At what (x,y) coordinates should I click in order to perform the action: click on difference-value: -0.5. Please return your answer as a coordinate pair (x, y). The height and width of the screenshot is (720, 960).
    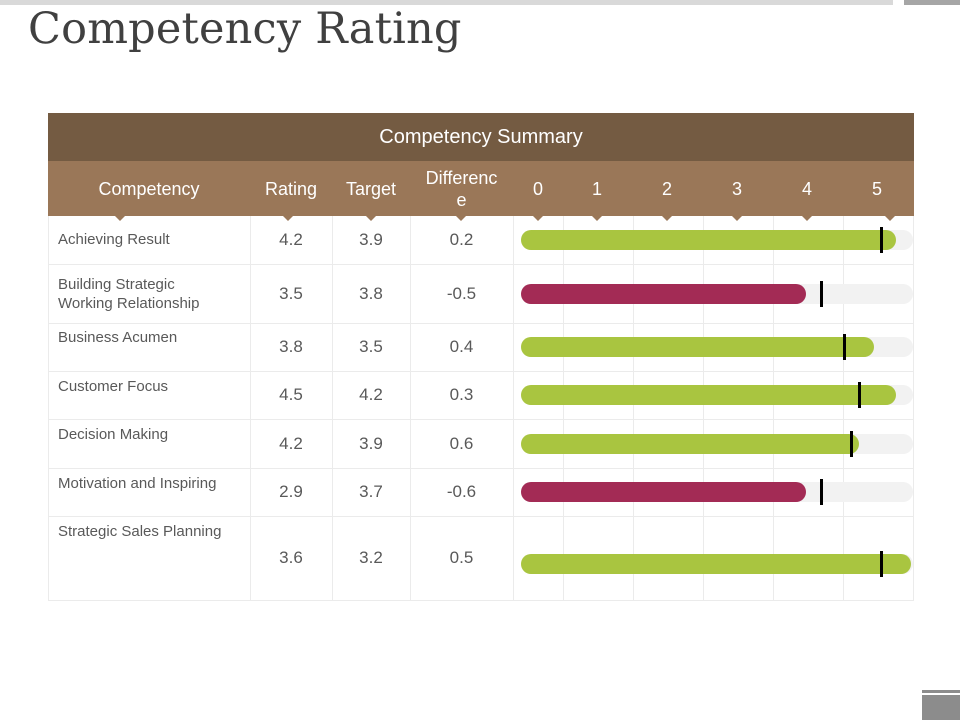
    Looking at the image, I should click on (461, 293).